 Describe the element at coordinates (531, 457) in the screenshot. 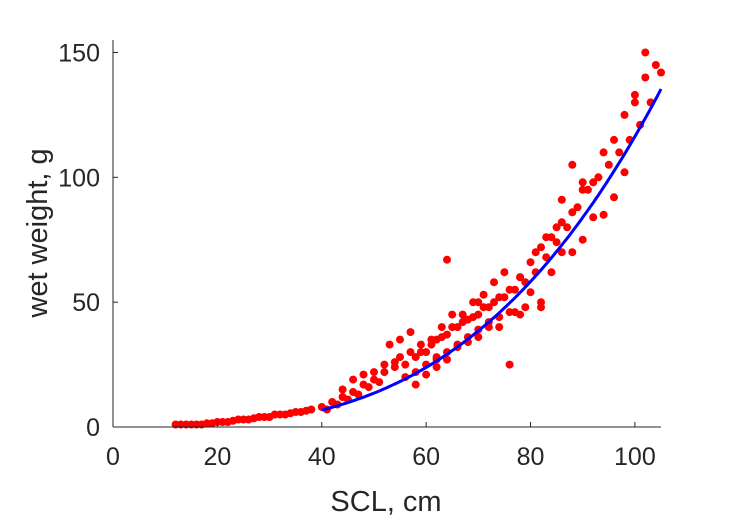

I see `x-tick-label: 80` at that location.